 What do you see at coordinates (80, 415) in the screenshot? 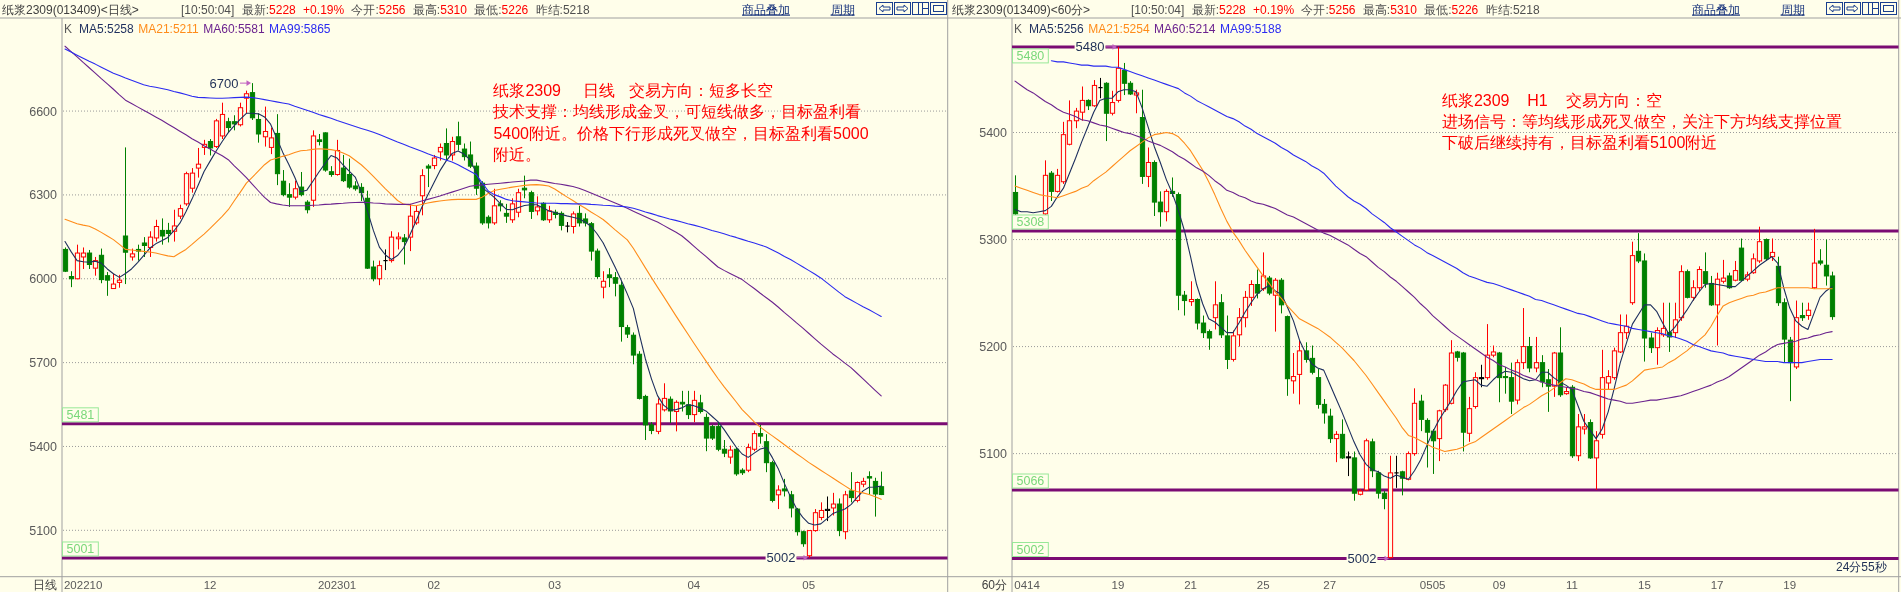
I see `ref-line-label: 5481` at bounding box center [80, 415].